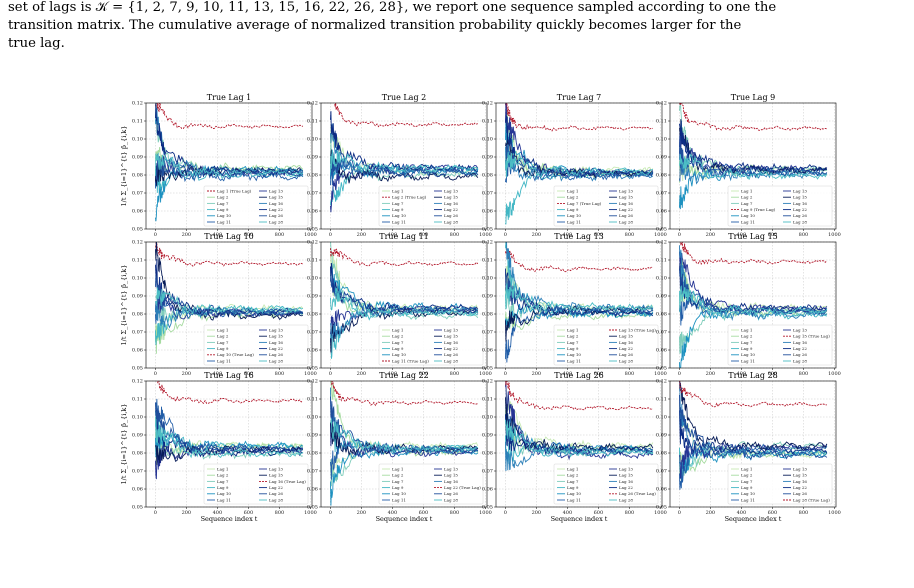 The height and width of the screenshot is (588, 914). I want to click on series-line-true-lag, so click(754, 254).